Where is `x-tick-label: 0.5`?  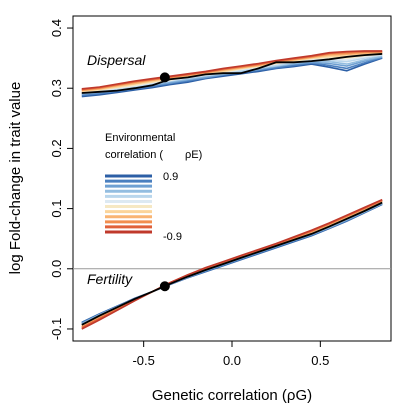 x-tick-label: 0.5 is located at coordinates (320, 360).